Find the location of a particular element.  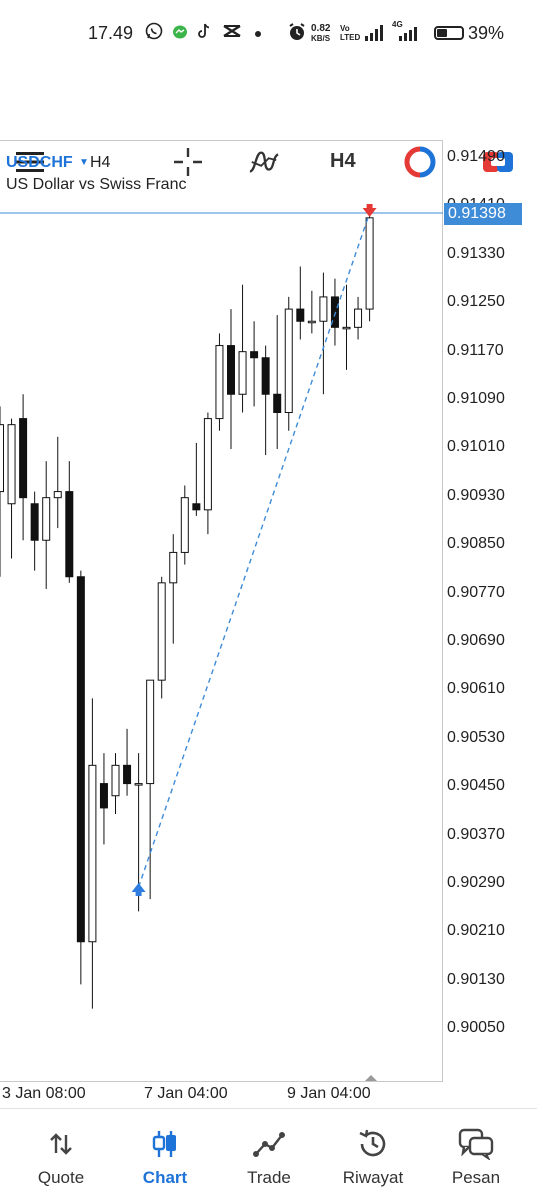

price-axis-label: 0.90530 is located at coordinates (476, 737).